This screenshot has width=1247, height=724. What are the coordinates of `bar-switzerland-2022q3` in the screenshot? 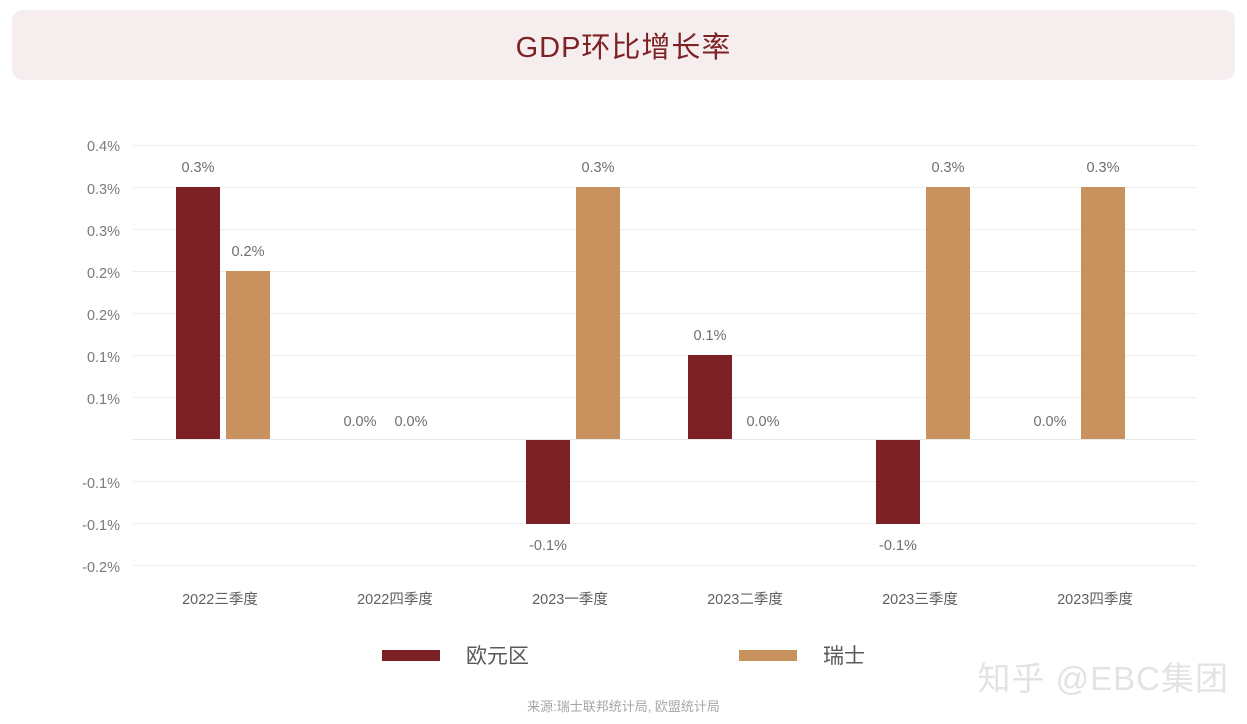 It's located at (248, 355).